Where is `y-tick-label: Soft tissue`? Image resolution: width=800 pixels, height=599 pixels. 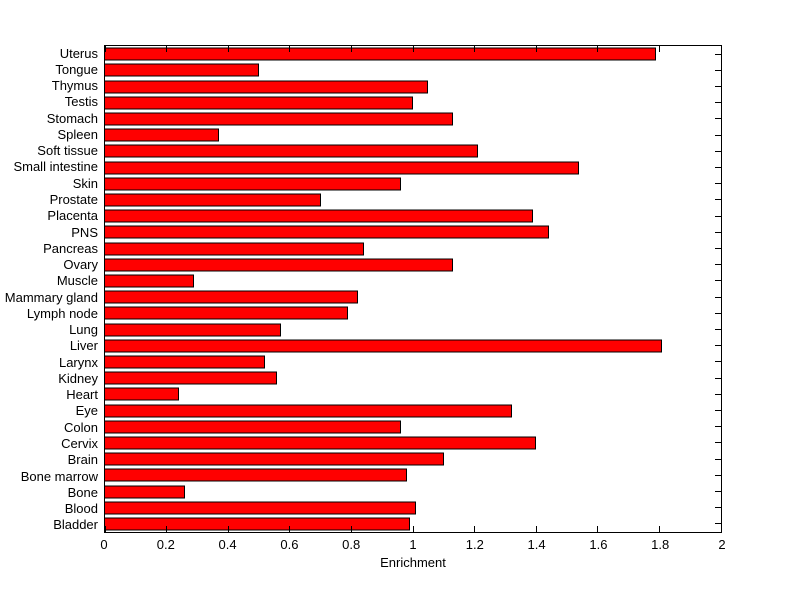 y-tick-label: Soft tissue is located at coordinates (67, 151).